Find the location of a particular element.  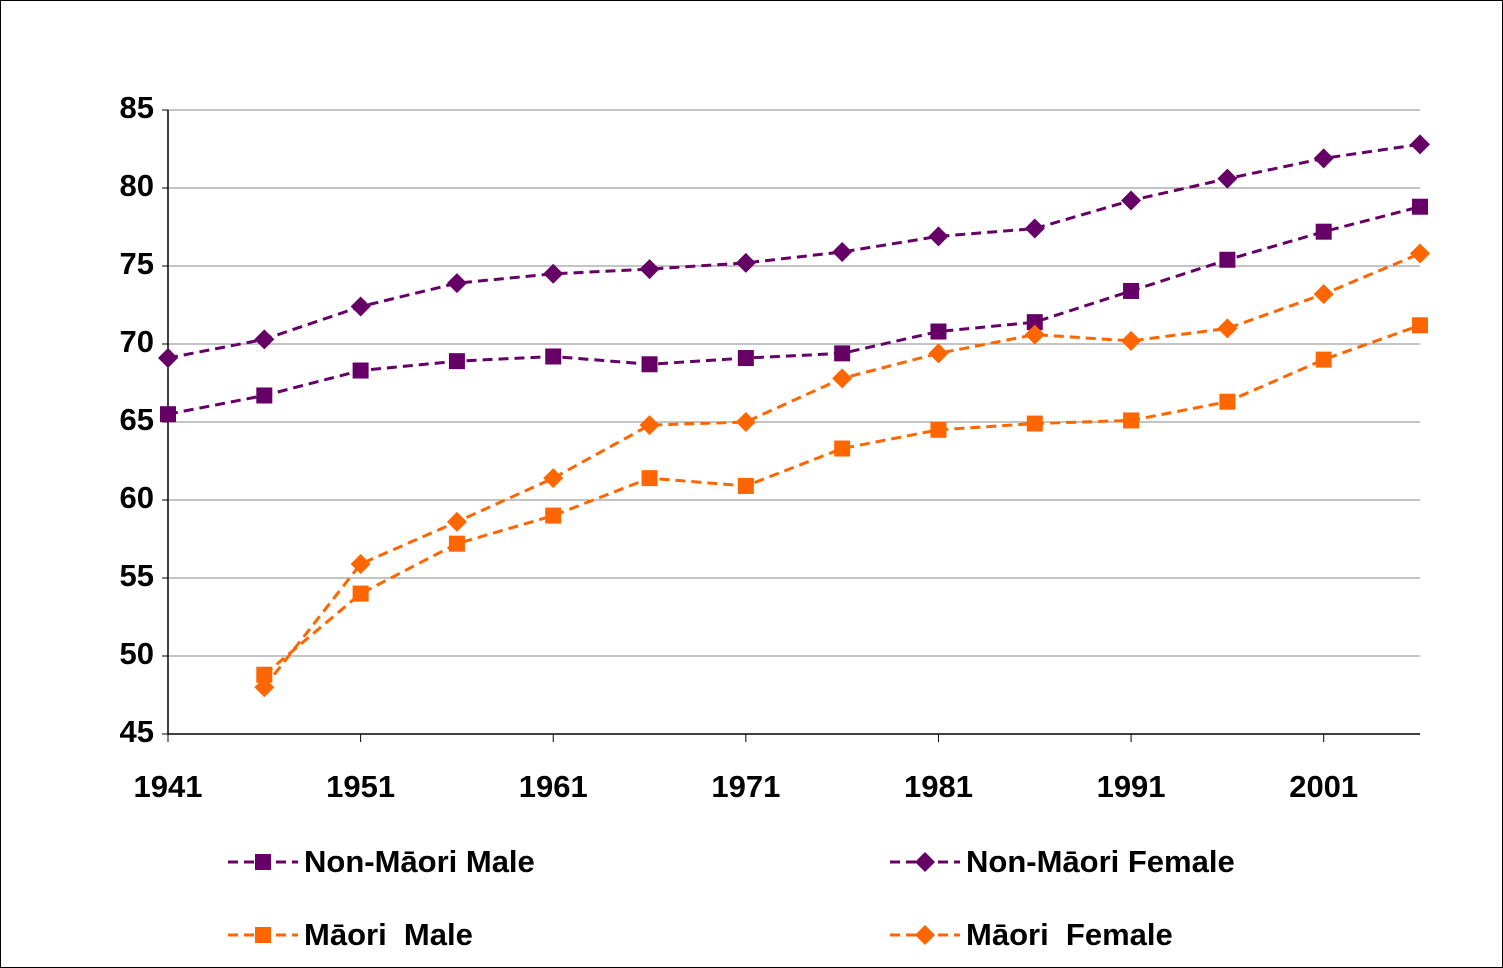

legend-label: Māori Male is located at coordinates (388, 934).